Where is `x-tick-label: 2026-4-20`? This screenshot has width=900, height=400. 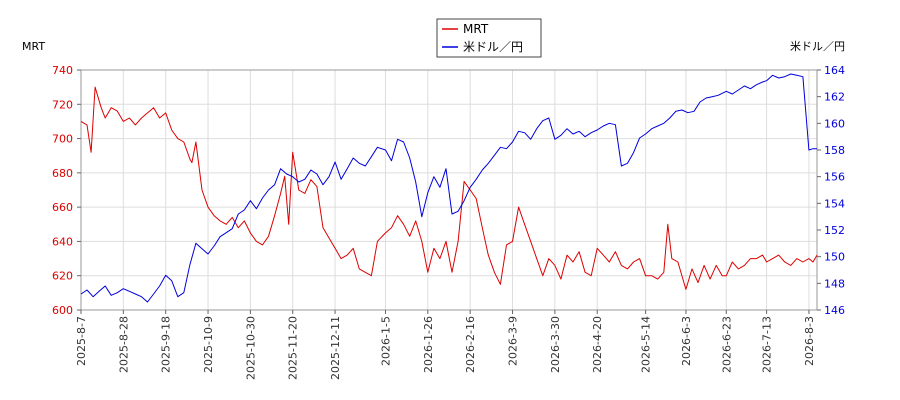 x-tick-label: 2026-4-20 is located at coordinates (597, 344).